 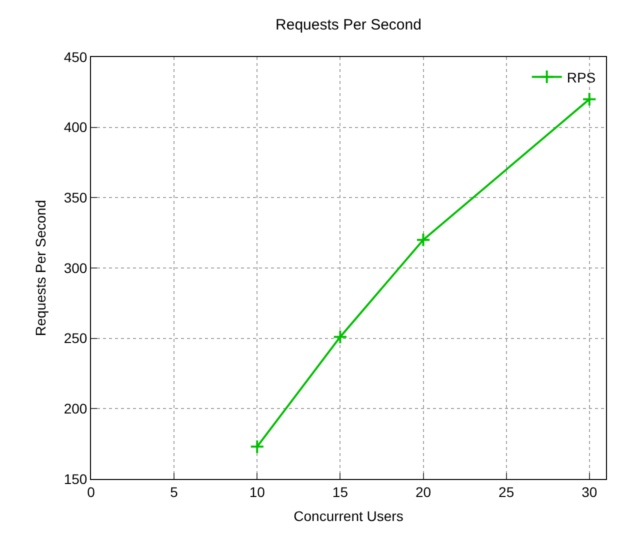 I want to click on chart-title: Requests Per Second, so click(x=349, y=25).